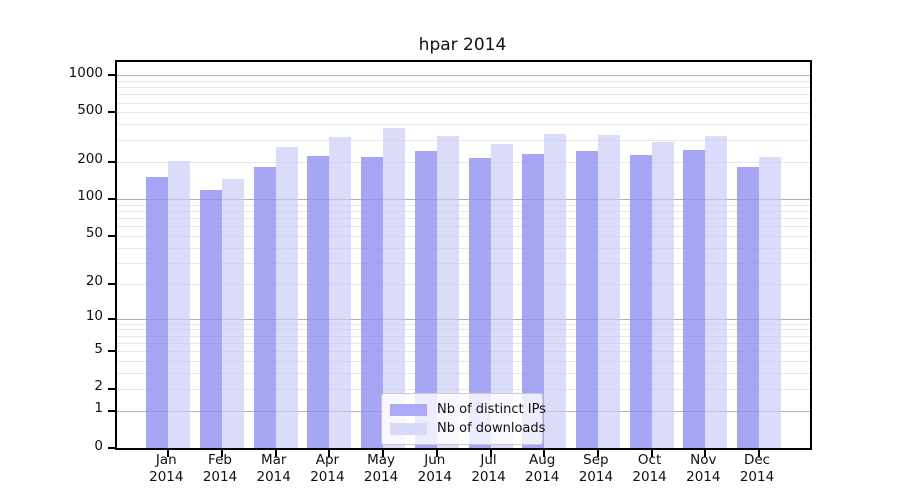  Describe the element at coordinates (479, 303) in the screenshot. I see `bar-distinct-ips-jul` at that location.